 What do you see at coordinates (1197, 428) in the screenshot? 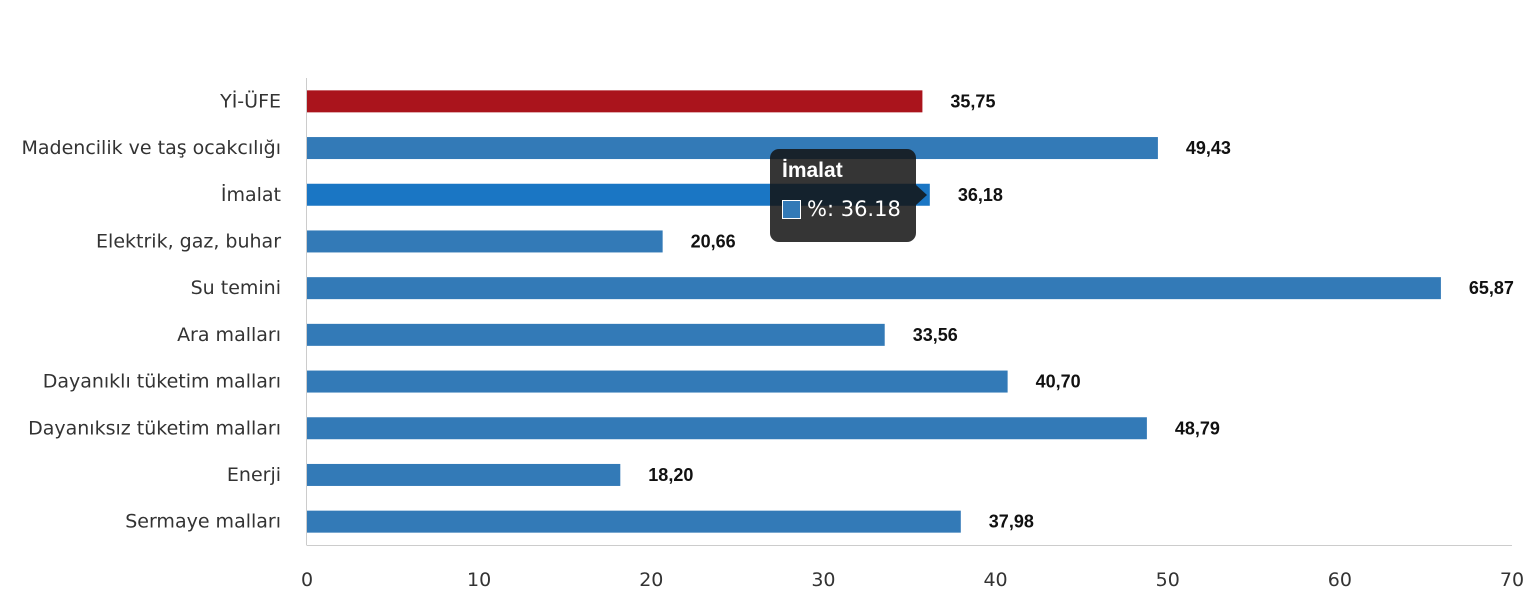
I see `value-label-7: 48,79` at bounding box center [1197, 428].